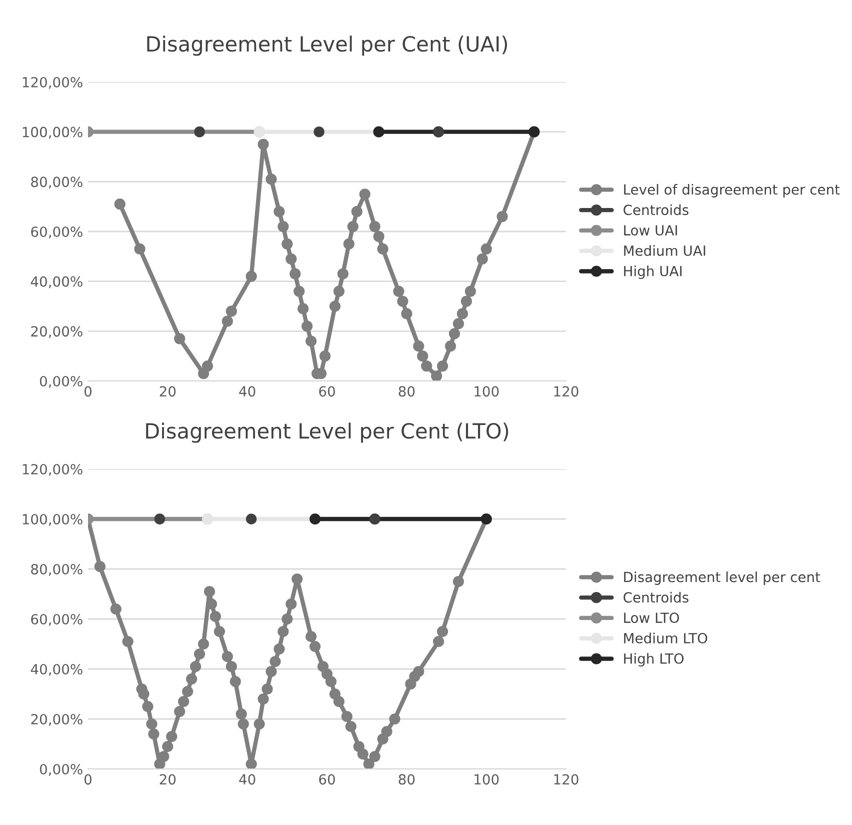  What do you see at coordinates (650, 230) in the screenshot?
I see `legend-label: Low UAI` at bounding box center [650, 230].